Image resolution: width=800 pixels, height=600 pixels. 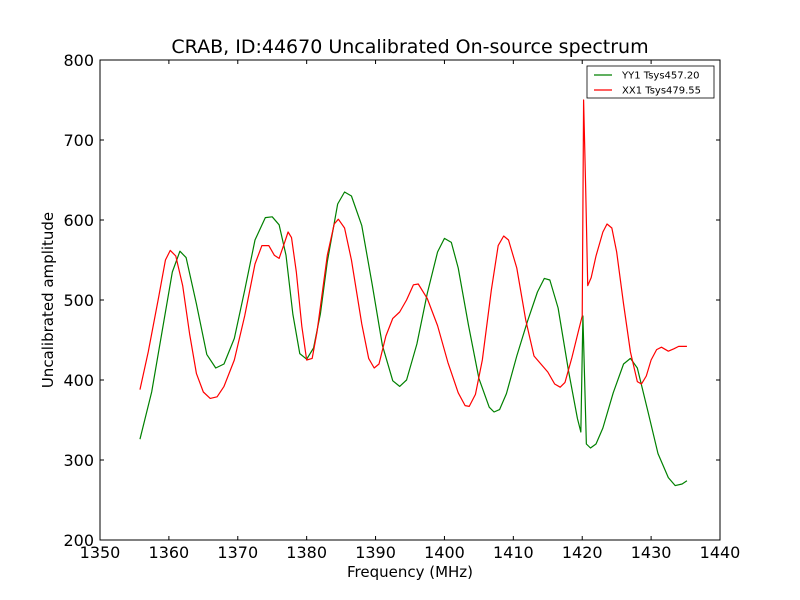 I want to click on legend-label-2: XX1 Tsys479.55, so click(x=661, y=91).